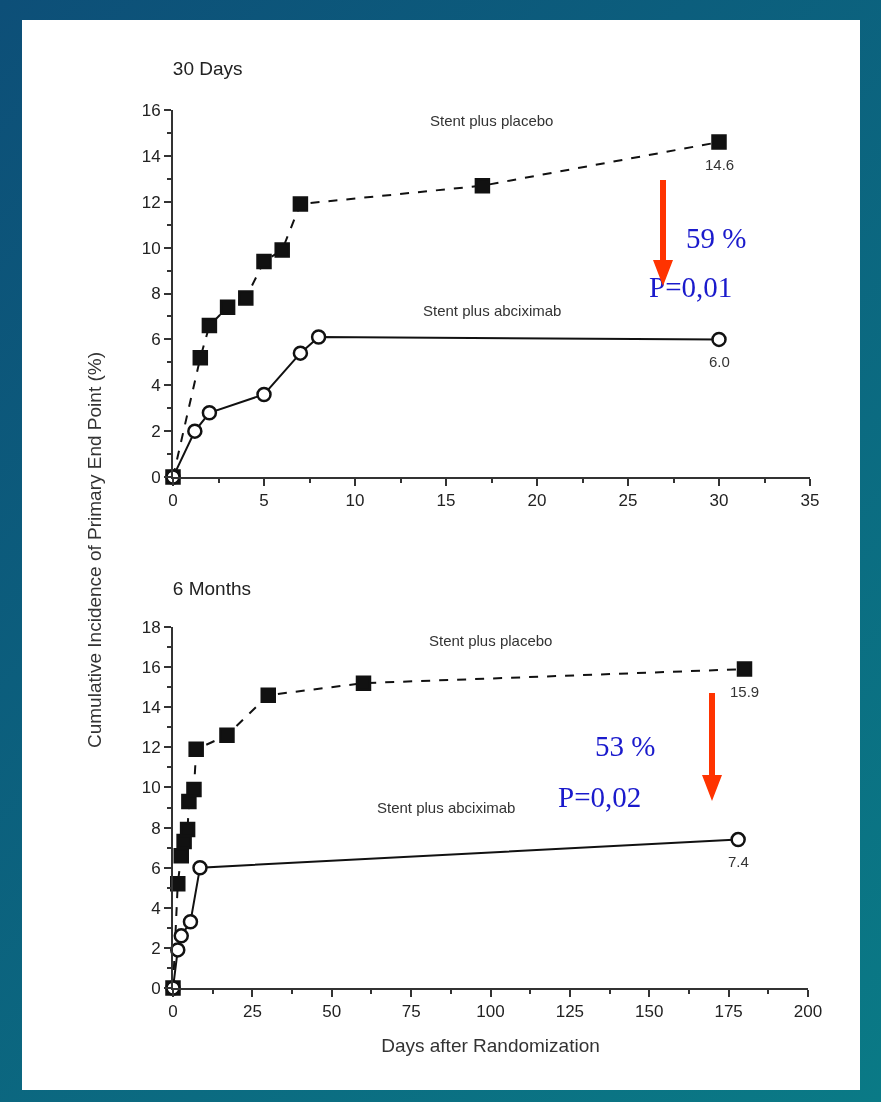 This screenshot has height=1102, width=881. I want to click on x-tick-label: 5, so click(264, 501).